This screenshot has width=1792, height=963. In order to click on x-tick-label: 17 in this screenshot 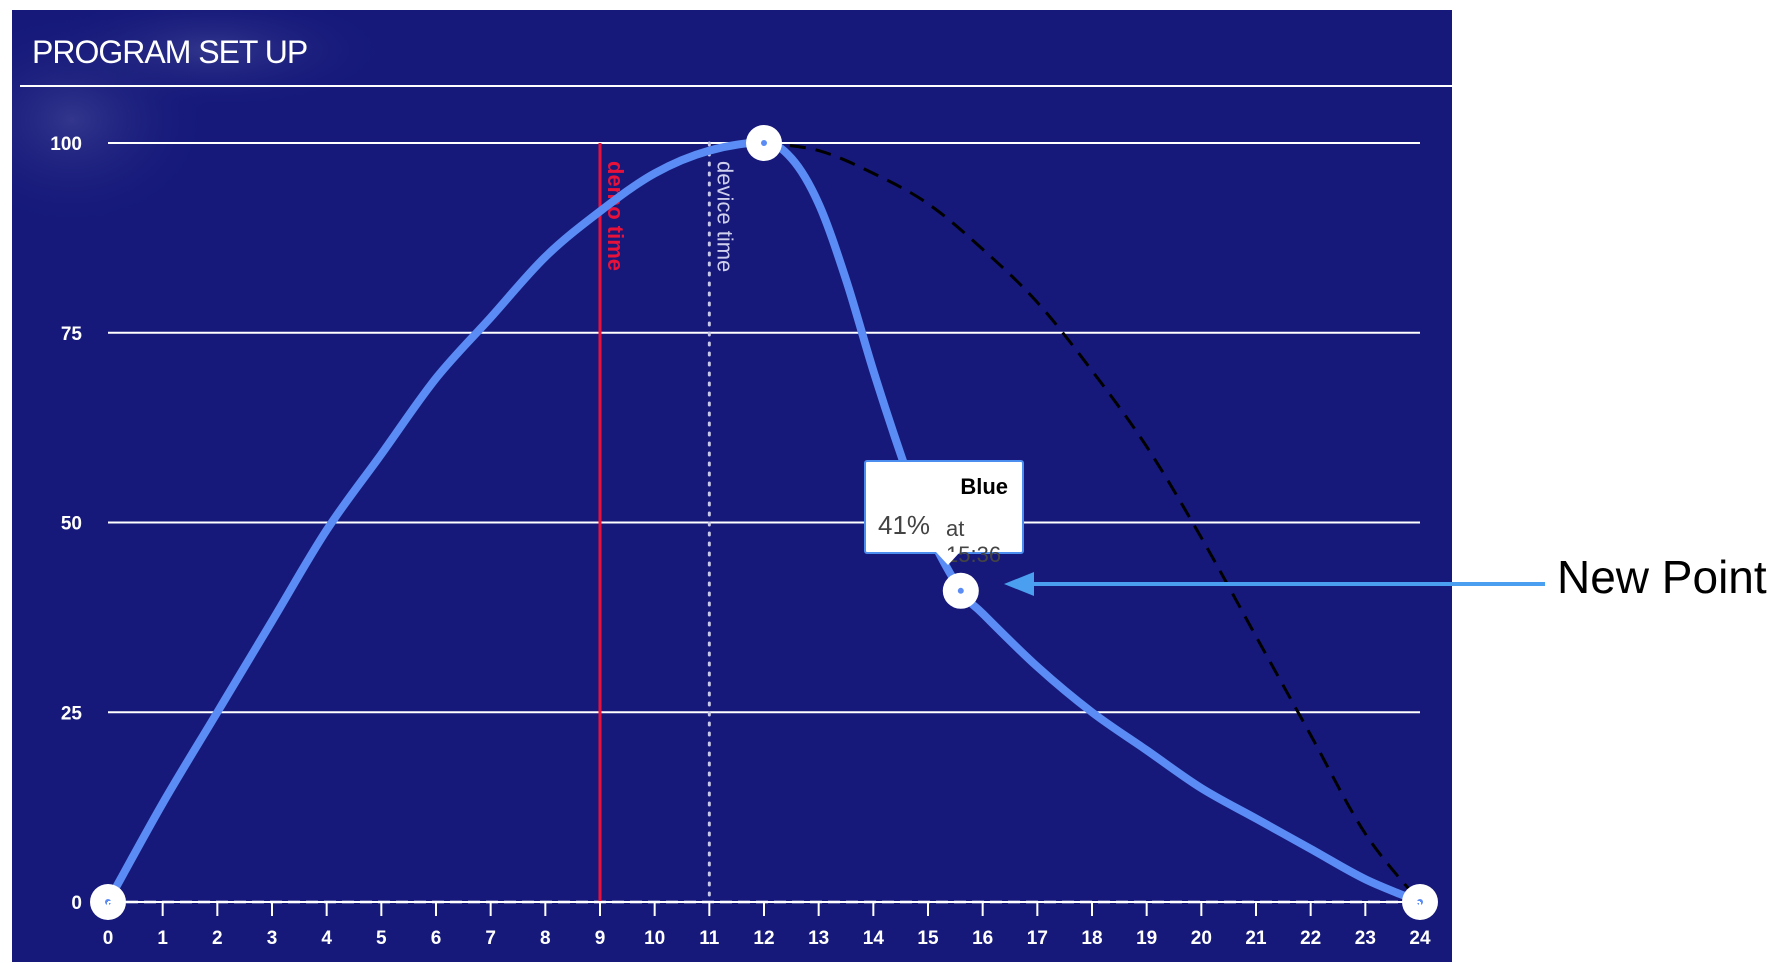, I will do `click(1037, 938)`.